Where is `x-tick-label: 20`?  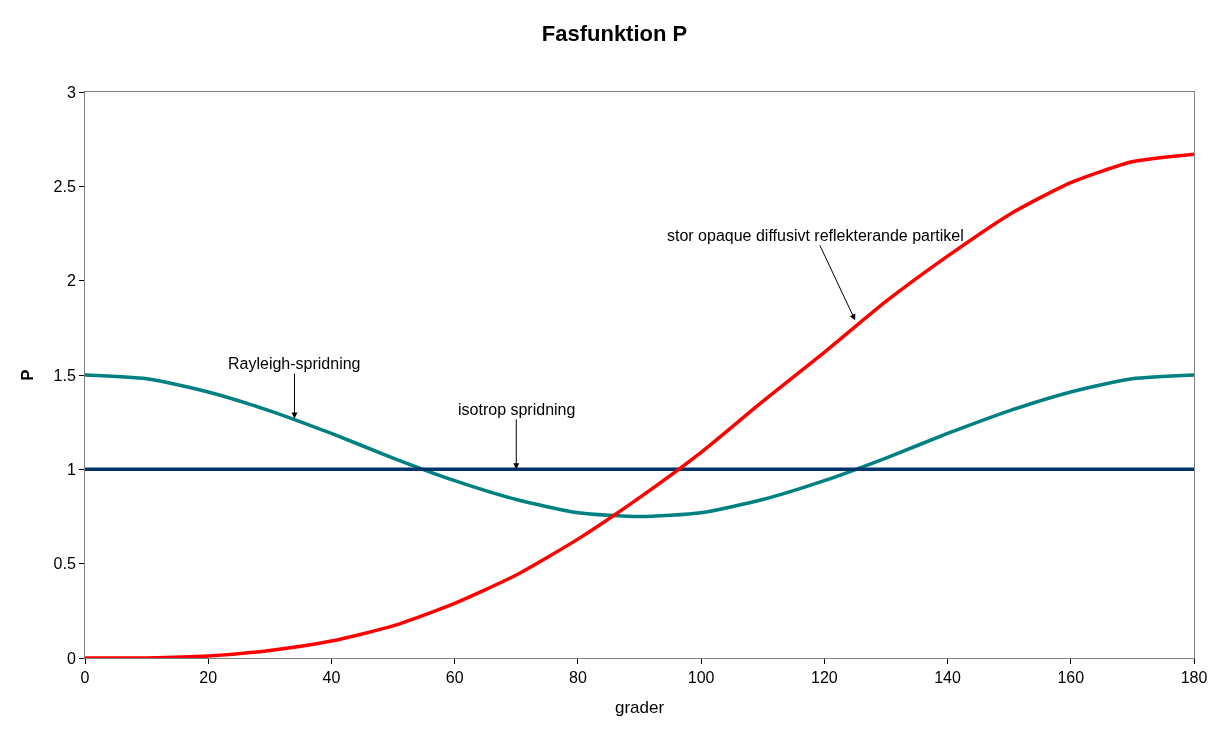 x-tick-label: 20 is located at coordinates (208, 678).